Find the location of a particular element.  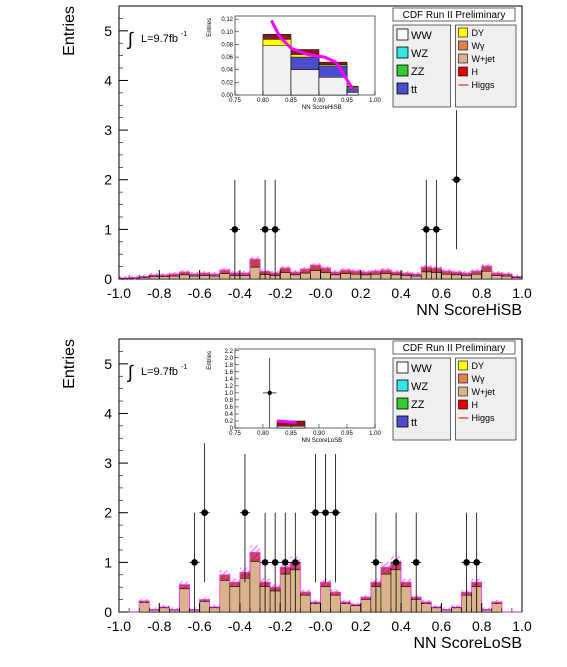

legend-label: DY is located at coordinates (478, 366).